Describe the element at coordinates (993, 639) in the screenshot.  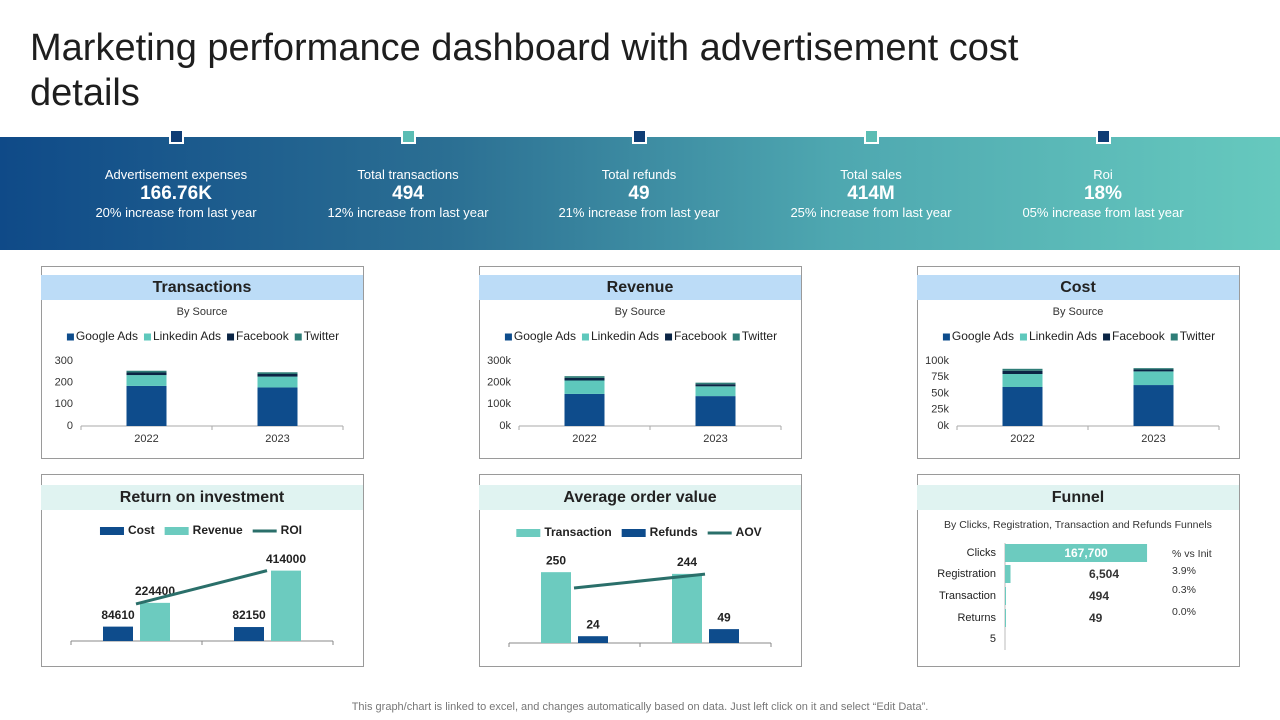
I see `category-label: 5` at that location.